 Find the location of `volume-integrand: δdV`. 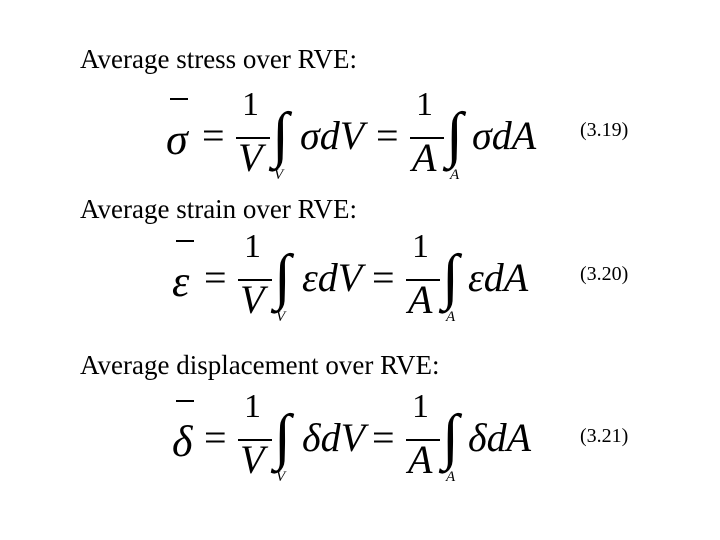

volume-integrand: δdV is located at coordinates (334, 437).